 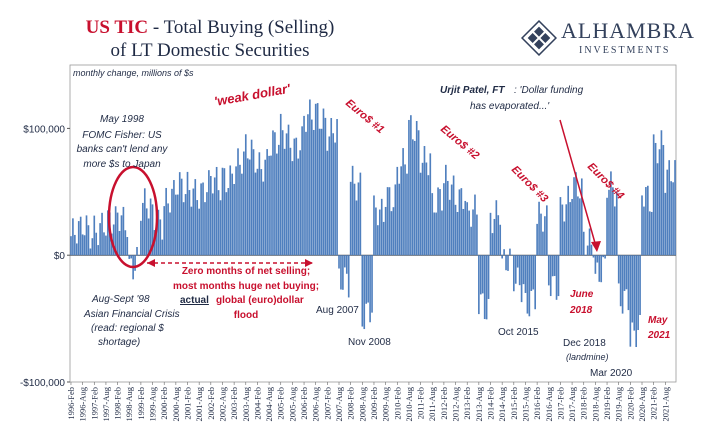 What do you see at coordinates (60, 256) in the screenshot?
I see `y-tick-label: $0` at bounding box center [60, 256].